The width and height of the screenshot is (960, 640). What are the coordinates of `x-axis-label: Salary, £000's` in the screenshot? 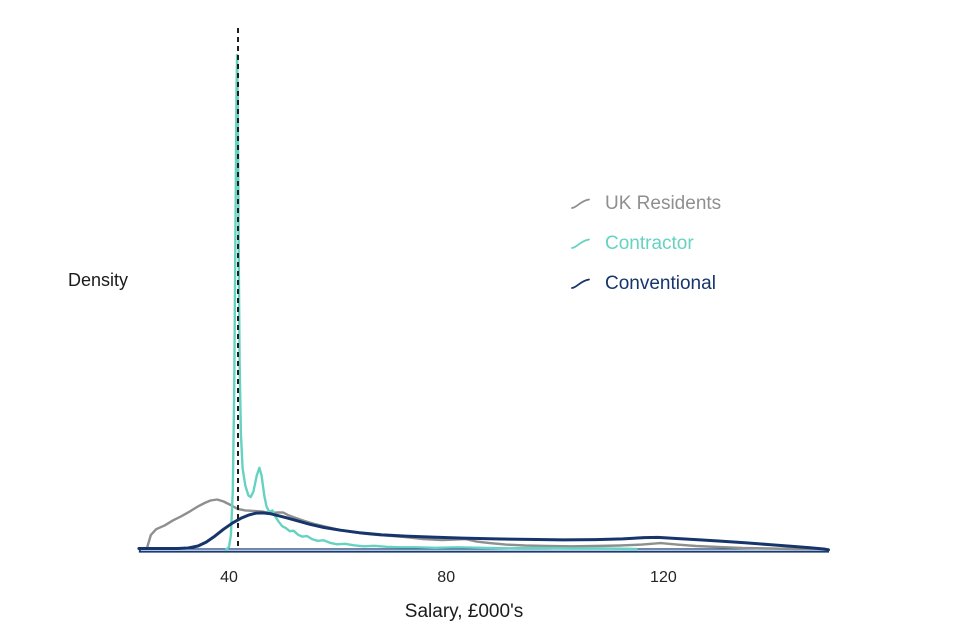 It's located at (464, 611).